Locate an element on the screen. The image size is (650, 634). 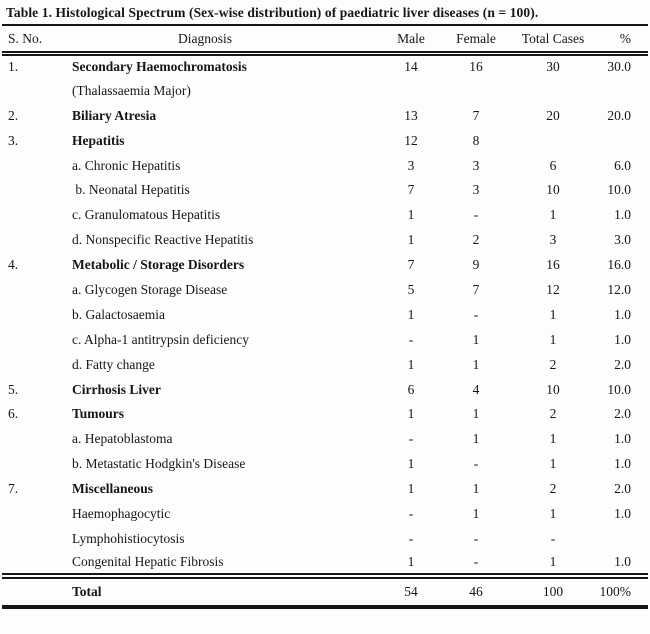
cell-sno: 4. is located at coordinates (13, 265).